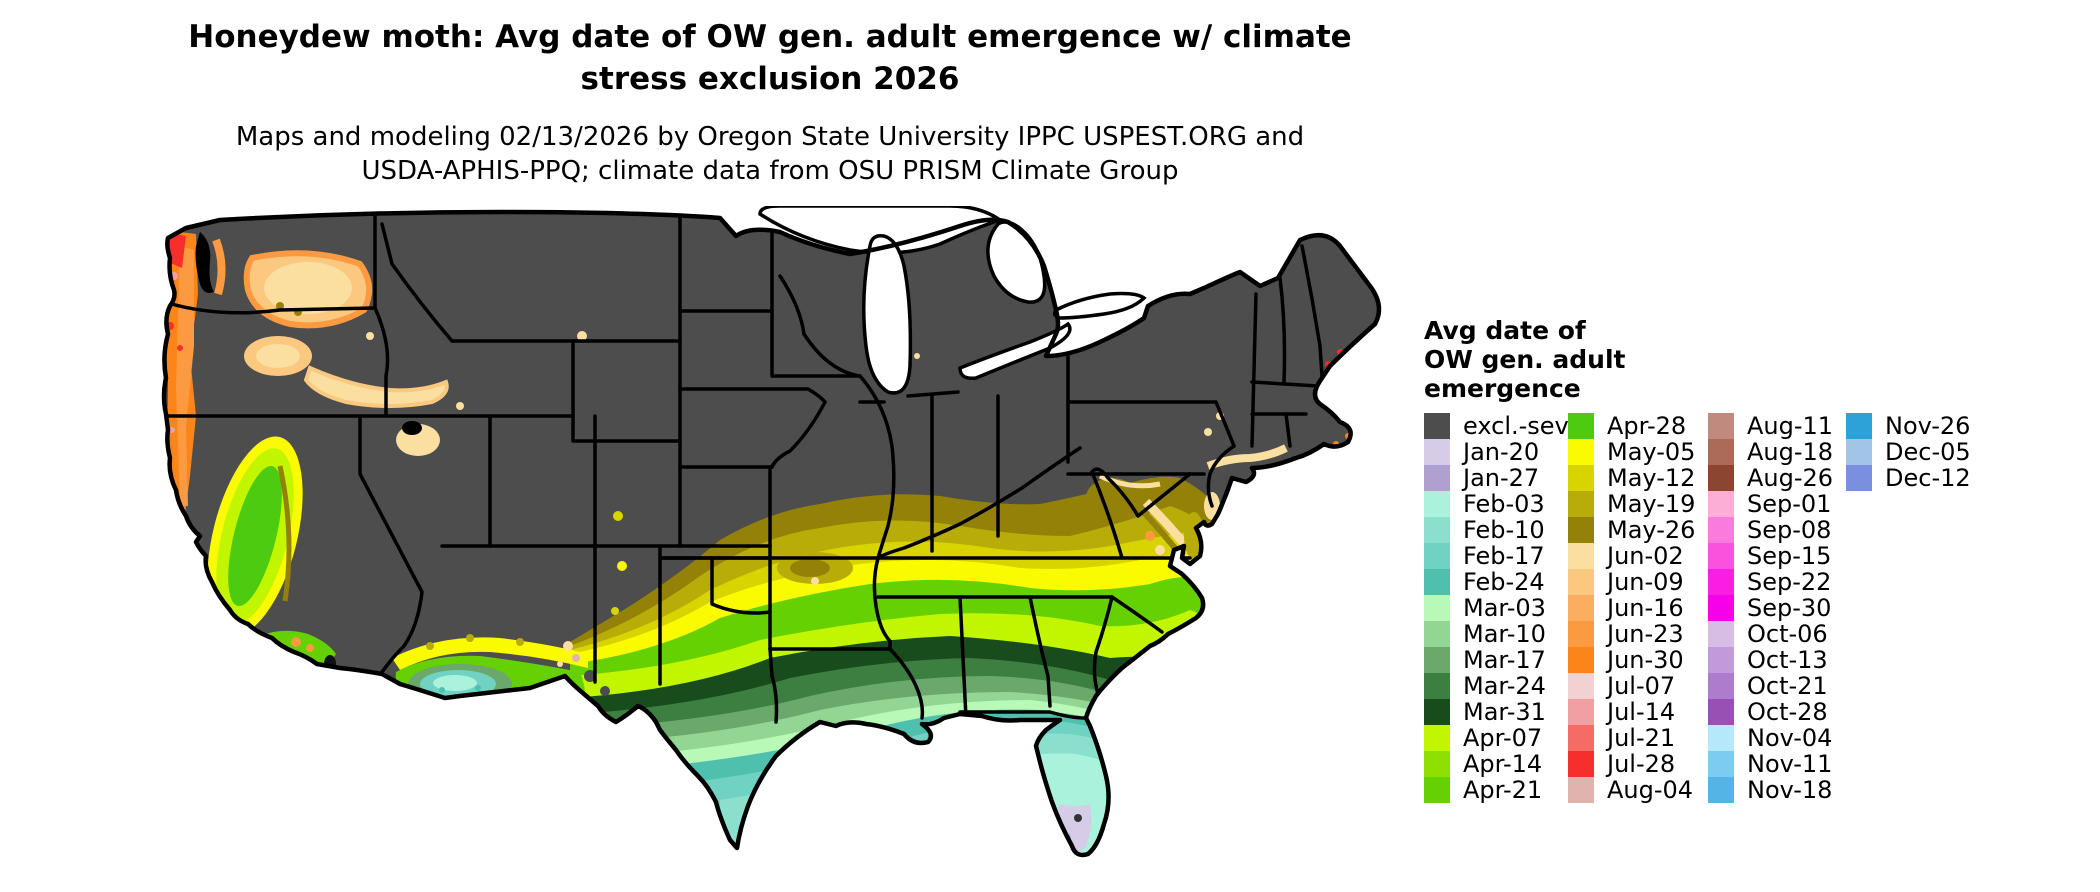 The width and height of the screenshot is (2100, 892). I want to click on map-smokies-orange, so click(1150, 536).